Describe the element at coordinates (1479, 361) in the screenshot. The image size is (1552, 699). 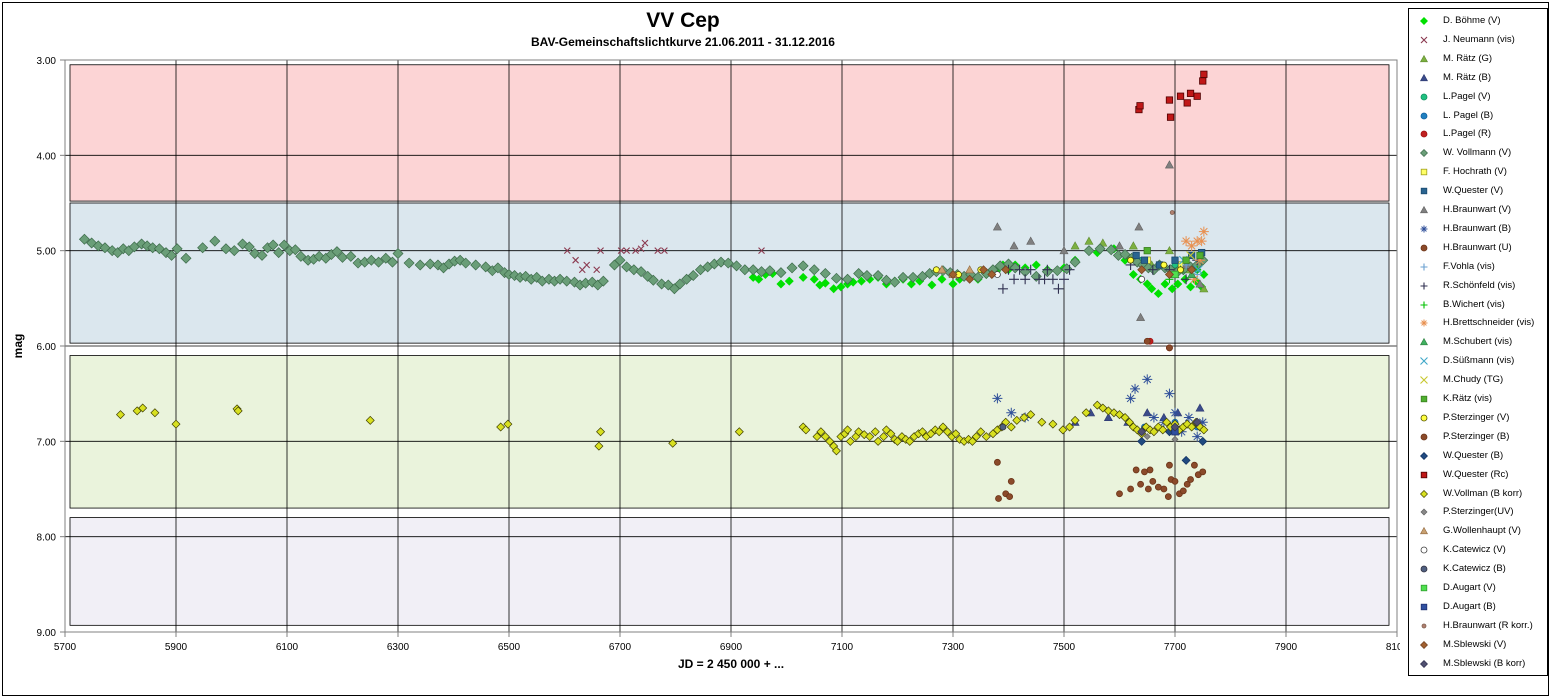
I see `legend-label: D.Süßmann (vis)` at that location.